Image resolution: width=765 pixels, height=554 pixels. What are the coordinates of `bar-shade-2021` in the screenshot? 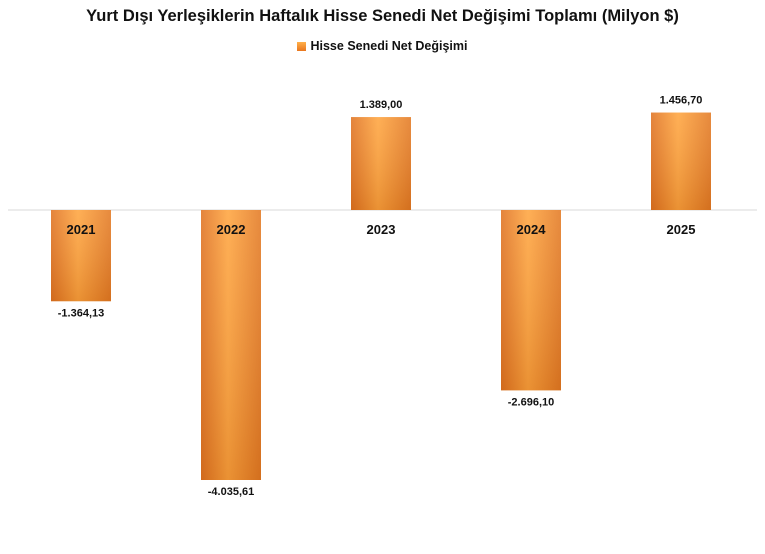 It's located at (81, 256).